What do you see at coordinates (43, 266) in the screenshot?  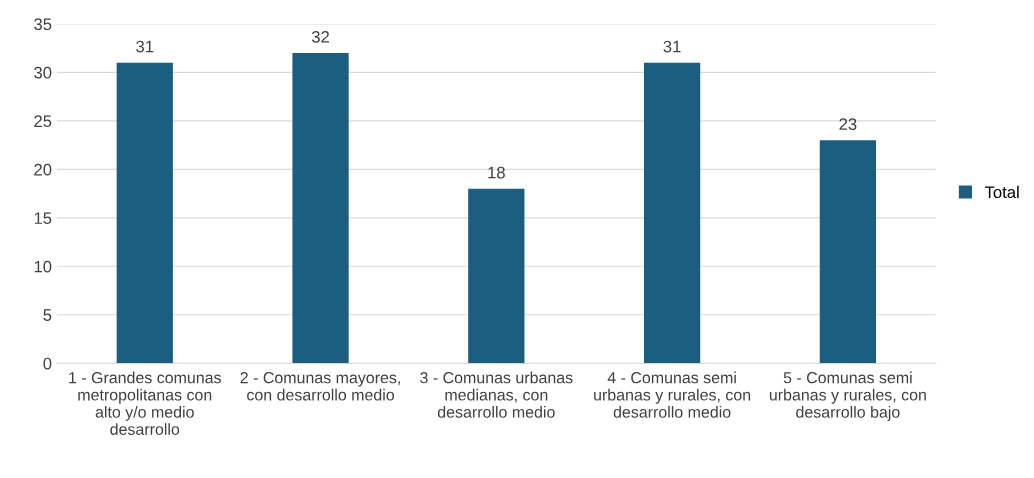 I see `y-tick-label: 10` at bounding box center [43, 266].